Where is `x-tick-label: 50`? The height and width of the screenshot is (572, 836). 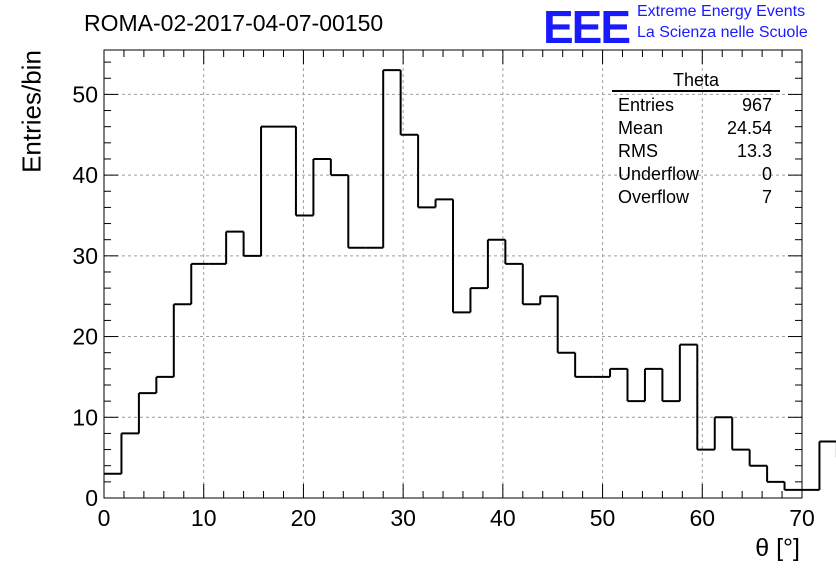
x-tick-label: 50 is located at coordinates (603, 518).